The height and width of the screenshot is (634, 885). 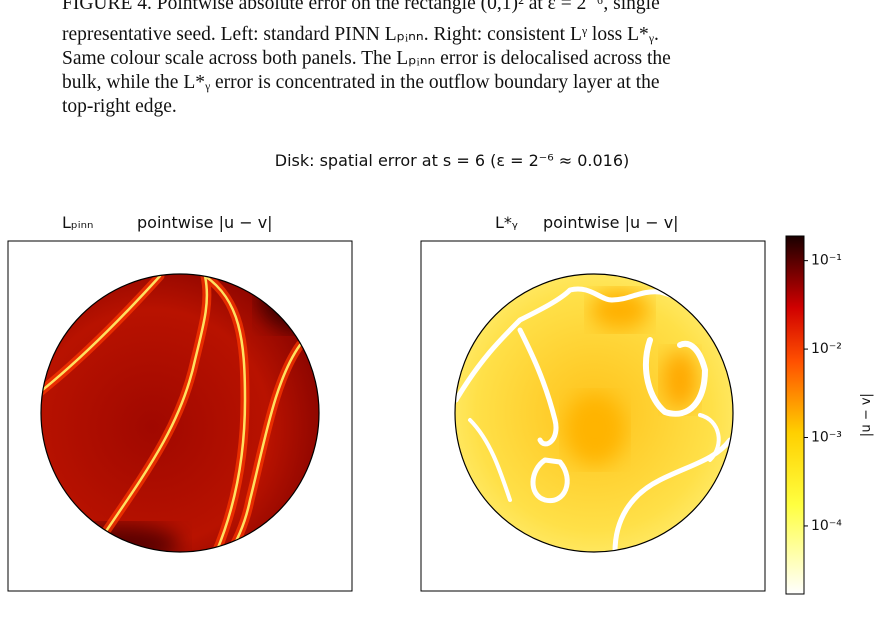 What do you see at coordinates (506, 222) in the screenshot?
I see `panel-label: L*ᵧ` at bounding box center [506, 222].